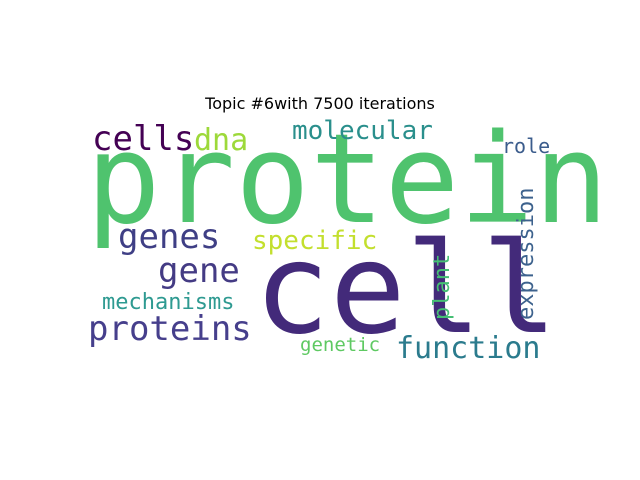  I want to click on word-function: function, so click(468, 348).